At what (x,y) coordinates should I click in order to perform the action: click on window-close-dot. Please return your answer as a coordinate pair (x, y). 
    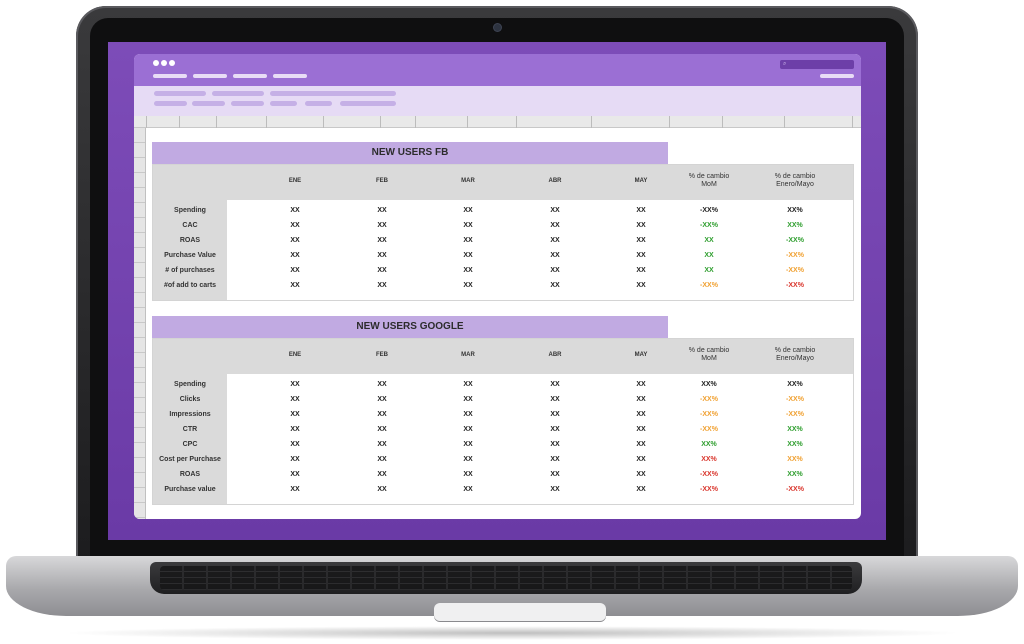
    Looking at the image, I should click on (156, 63).